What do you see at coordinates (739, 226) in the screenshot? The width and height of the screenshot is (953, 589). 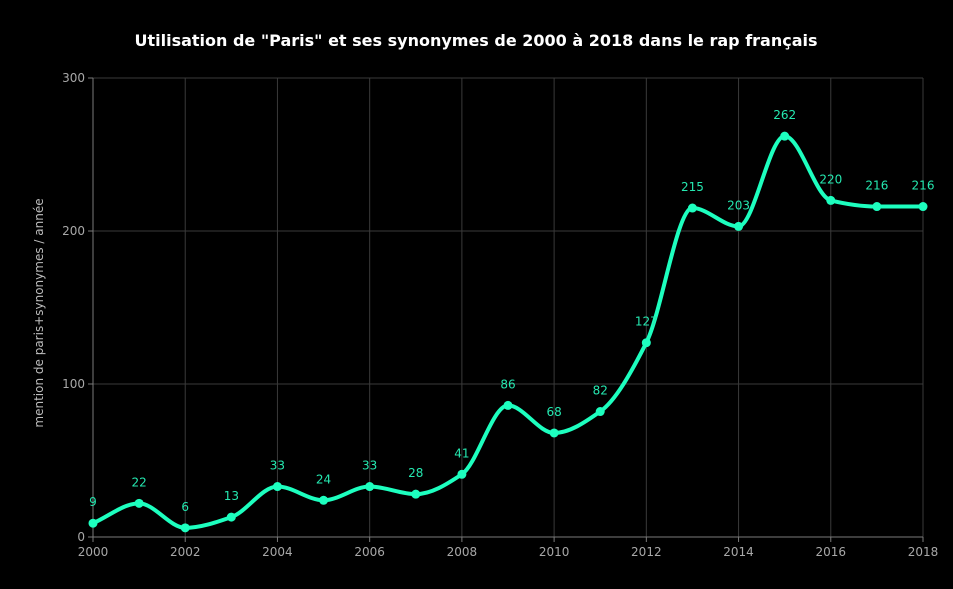 I see `data-point-2014` at bounding box center [739, 226].